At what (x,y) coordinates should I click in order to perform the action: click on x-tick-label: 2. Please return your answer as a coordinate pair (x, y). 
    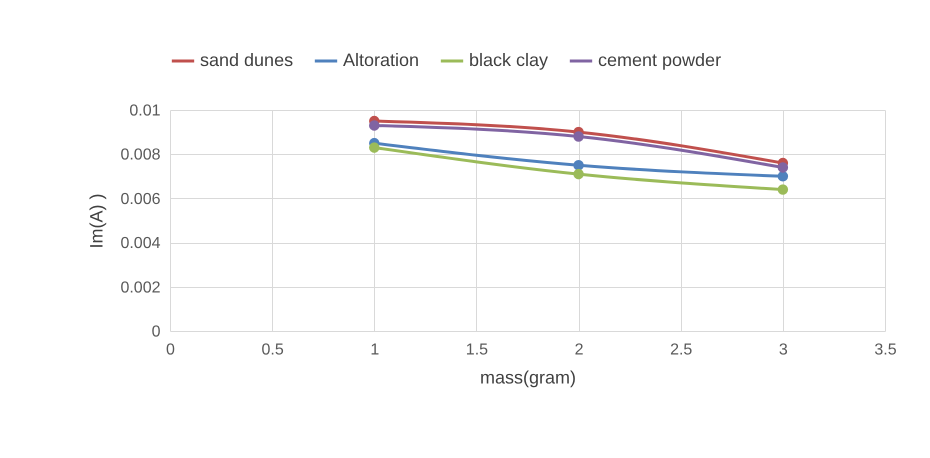
    Looking at the image, I should click on (579, 350).